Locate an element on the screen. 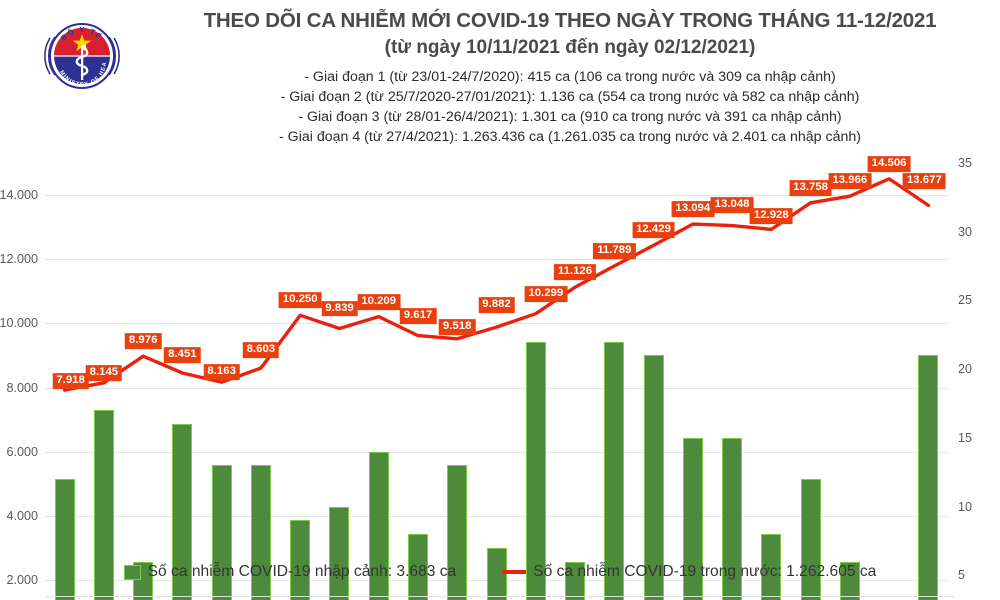  line-value-label: 10.250 is located at coordinates (300, 300).